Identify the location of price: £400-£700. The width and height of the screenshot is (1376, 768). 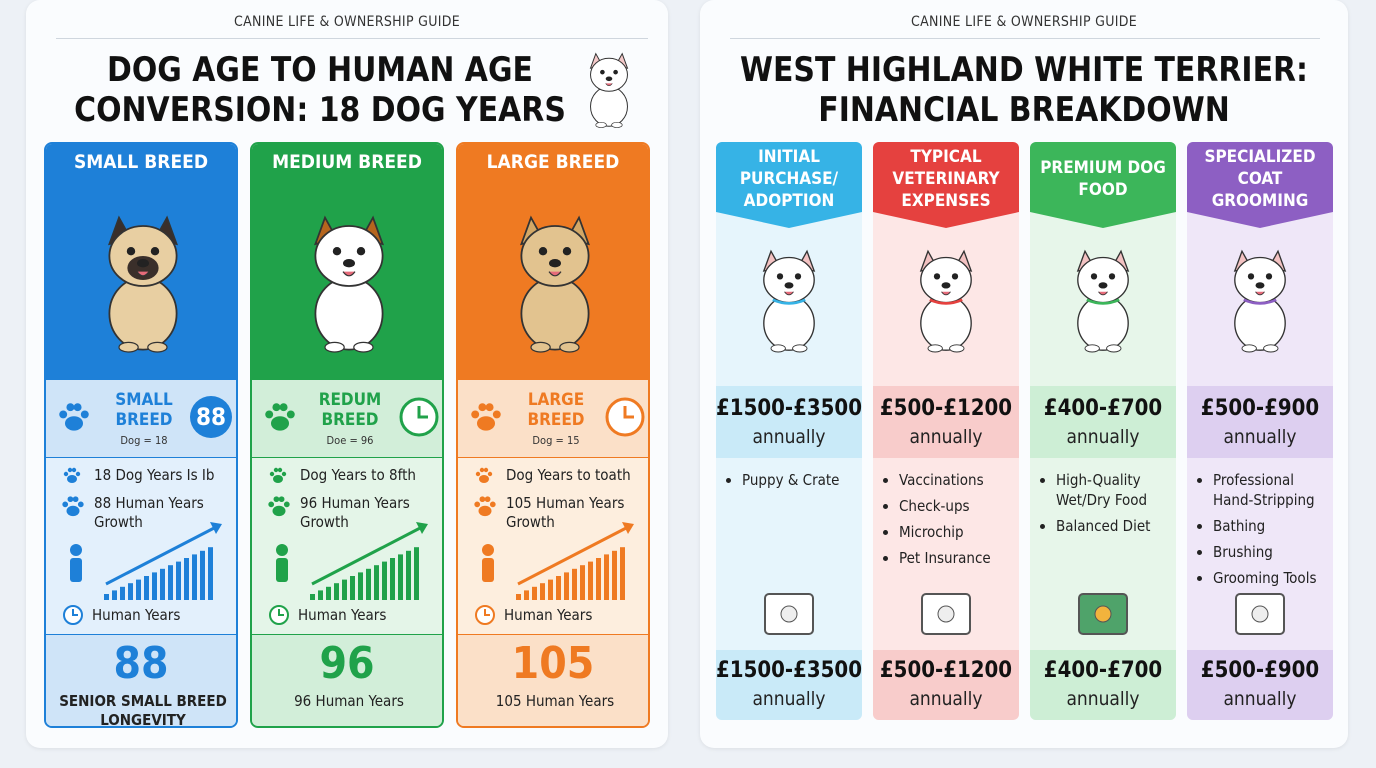
(1103, 408).